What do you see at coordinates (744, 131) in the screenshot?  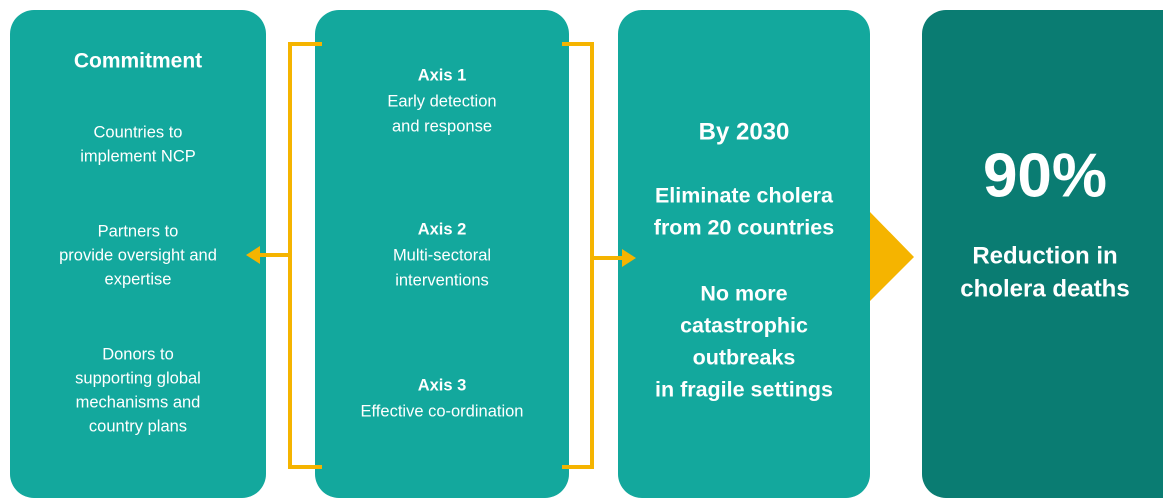 I see `goals-title: By 2030` at bounding box center [744, 131].